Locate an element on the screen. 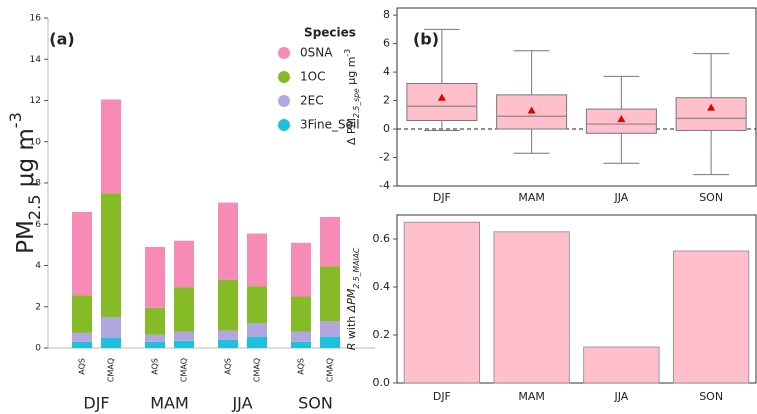 The width and height of the screenshot is (757, 414). y-axis-label-part: ΔPM is located at coordinates (351, 300).